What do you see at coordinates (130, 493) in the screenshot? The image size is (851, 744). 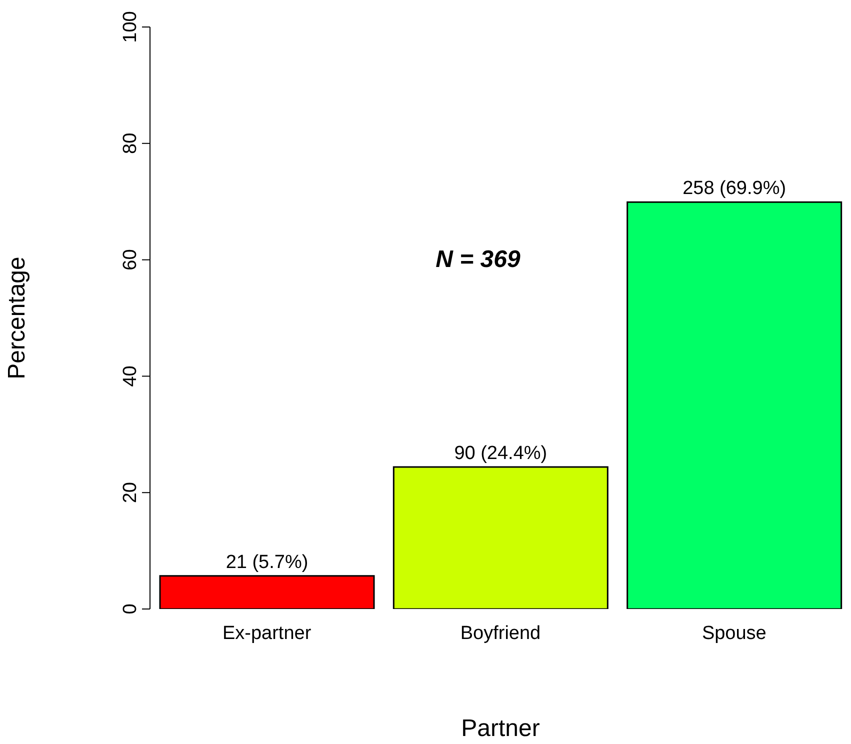 I see `y-tick-label: 20` at bounding box center [130, 493].